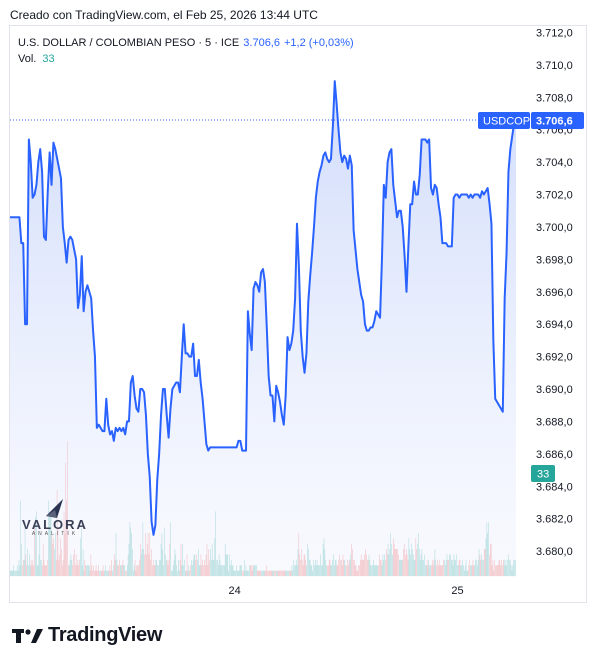 The width and height of the screenshot is (598, 664). I want to click on valora-sub: ANALITIK, so click(55, 534).